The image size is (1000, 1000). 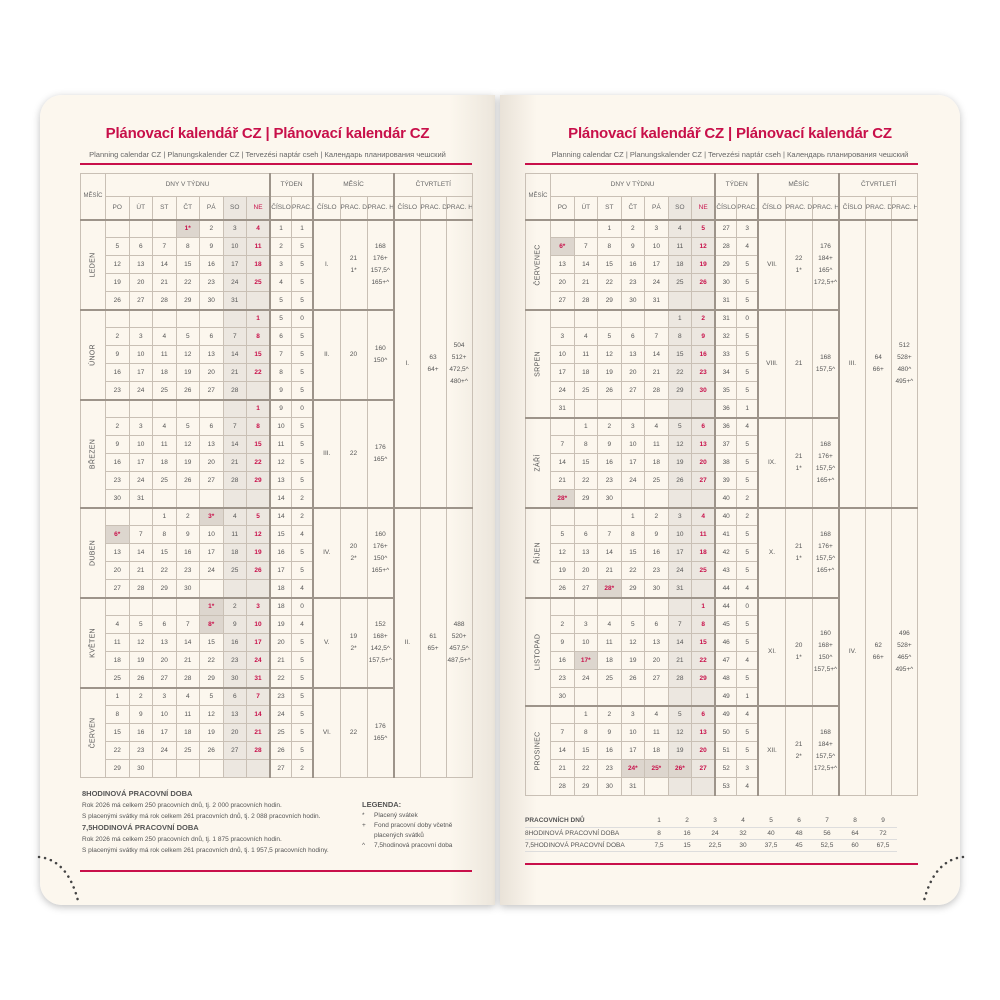 What do you see at coordinates (726, 300) in the screenshot?
I see `week-number: 31` at bounding box center [726, 300].